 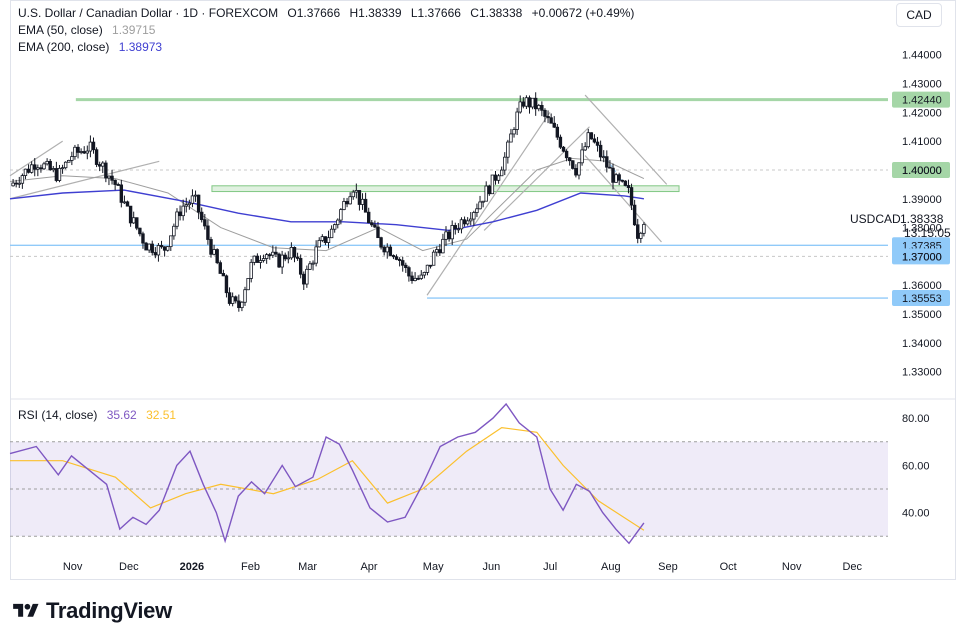 What do you see at coordinates (550, 567) in the screenshot?
I see `time-tick-label: Jul` at bounding box center [550, 567].